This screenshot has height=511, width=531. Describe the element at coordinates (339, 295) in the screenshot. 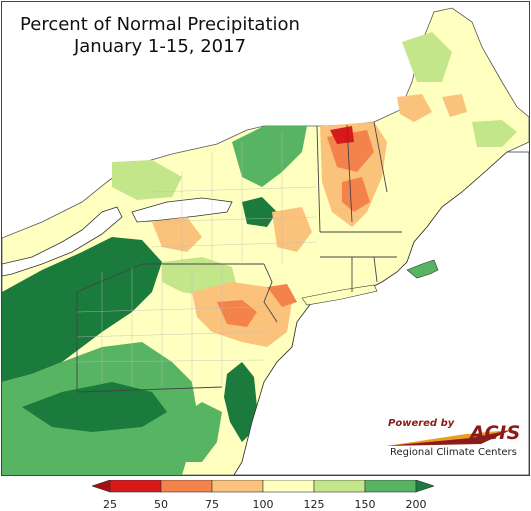

I see `long-island` at that location.